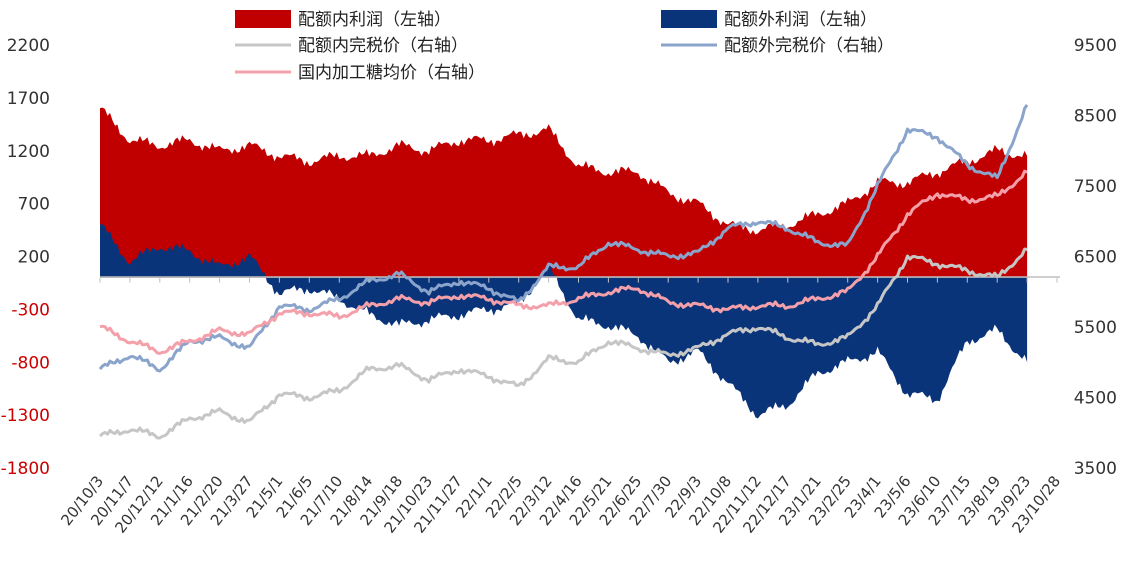  I want to click on left-tick-label: 1200, so click(28, 152).